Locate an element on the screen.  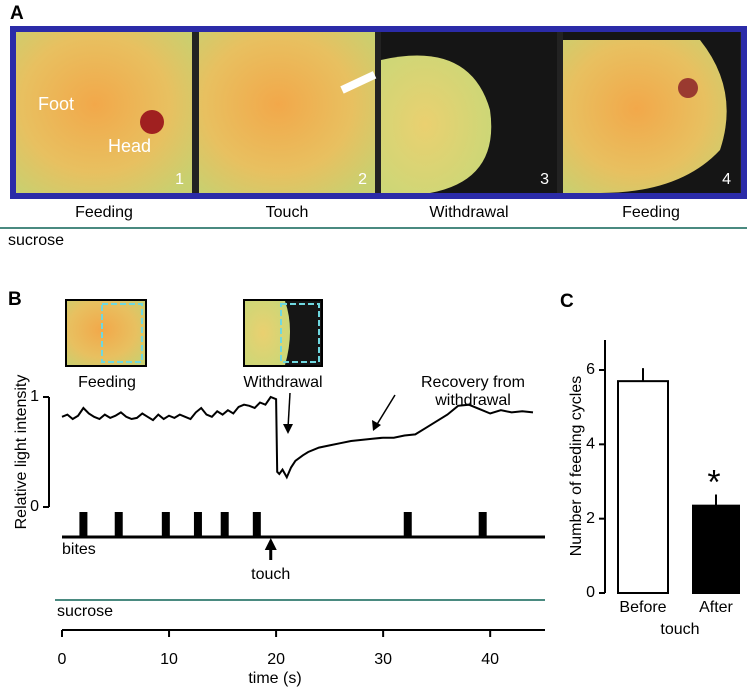
photo-caption: Withdrawal is located at coordinates (468, 212).